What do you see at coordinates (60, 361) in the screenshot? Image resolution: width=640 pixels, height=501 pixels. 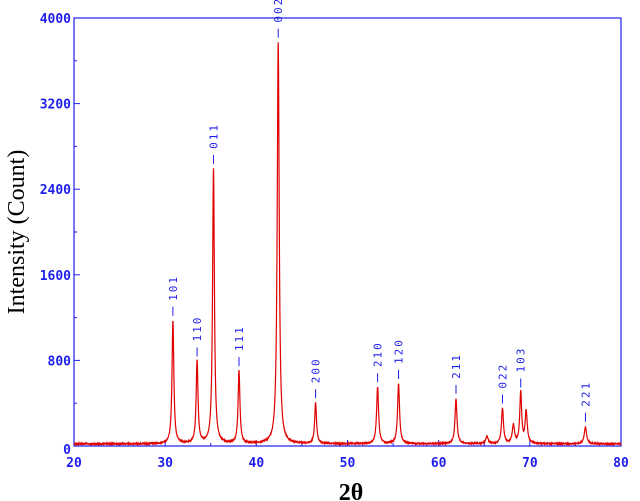 I see `y-tick-label: 800` at bounding box center [60, 361].